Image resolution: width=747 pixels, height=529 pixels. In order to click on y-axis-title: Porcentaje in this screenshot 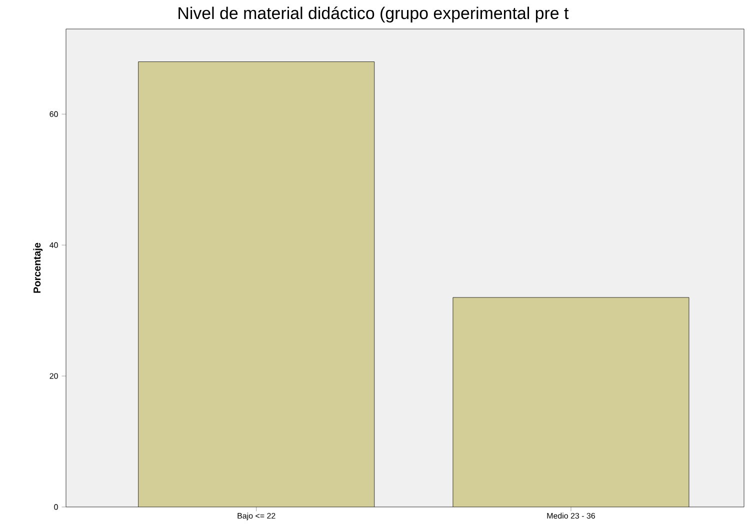, I will do `click(38, 267)`.